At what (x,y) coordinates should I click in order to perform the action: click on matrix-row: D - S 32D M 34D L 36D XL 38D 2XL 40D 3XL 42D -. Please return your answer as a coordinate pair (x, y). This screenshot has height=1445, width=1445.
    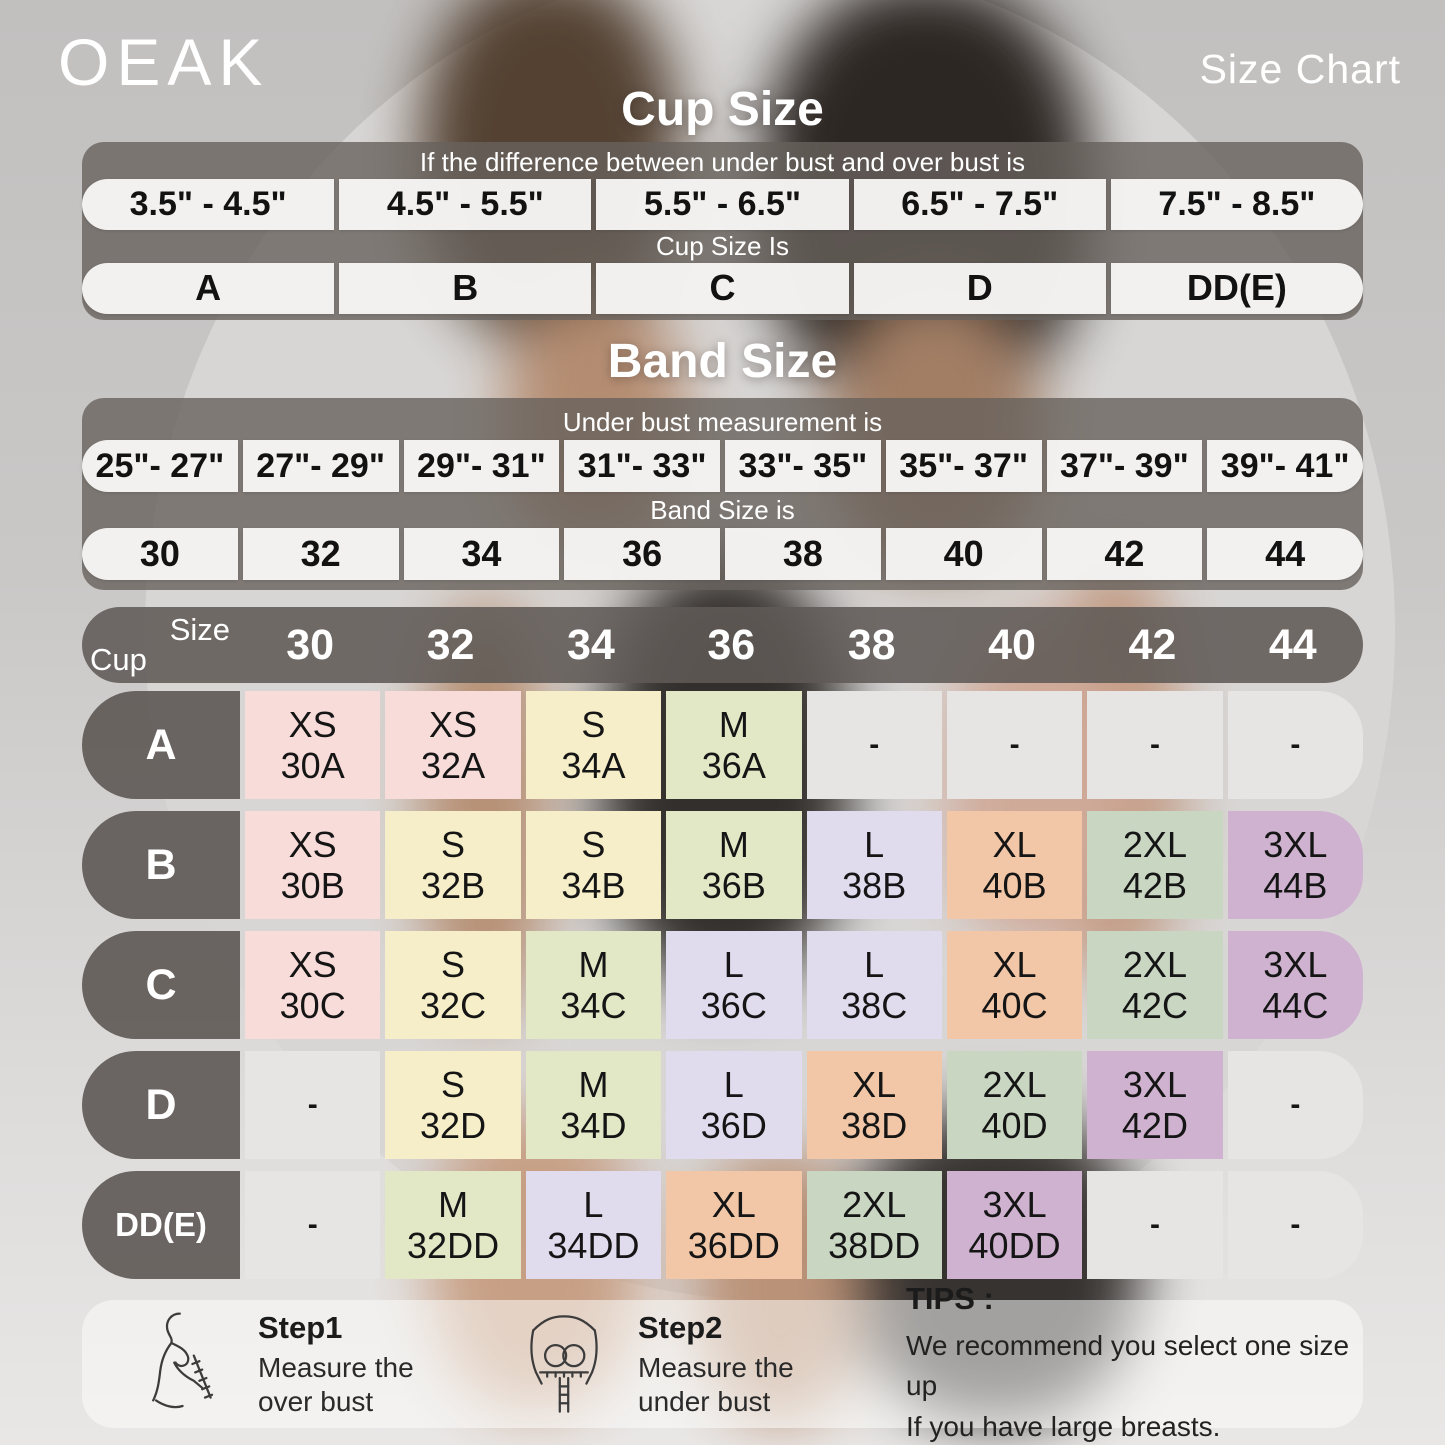
    Looking at the image, I should click on (722, 1105).